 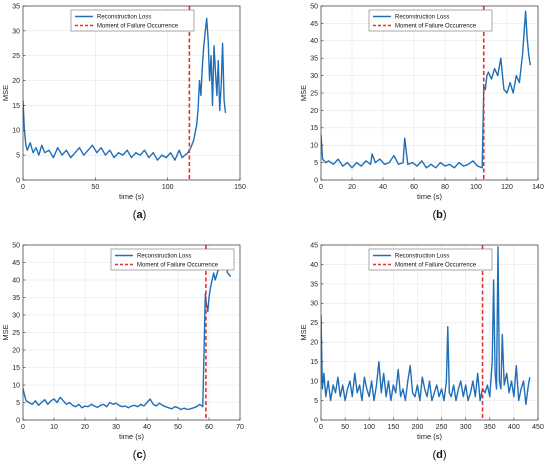 I want to click on x-tick-label: 120, so click(x=507, y=187).